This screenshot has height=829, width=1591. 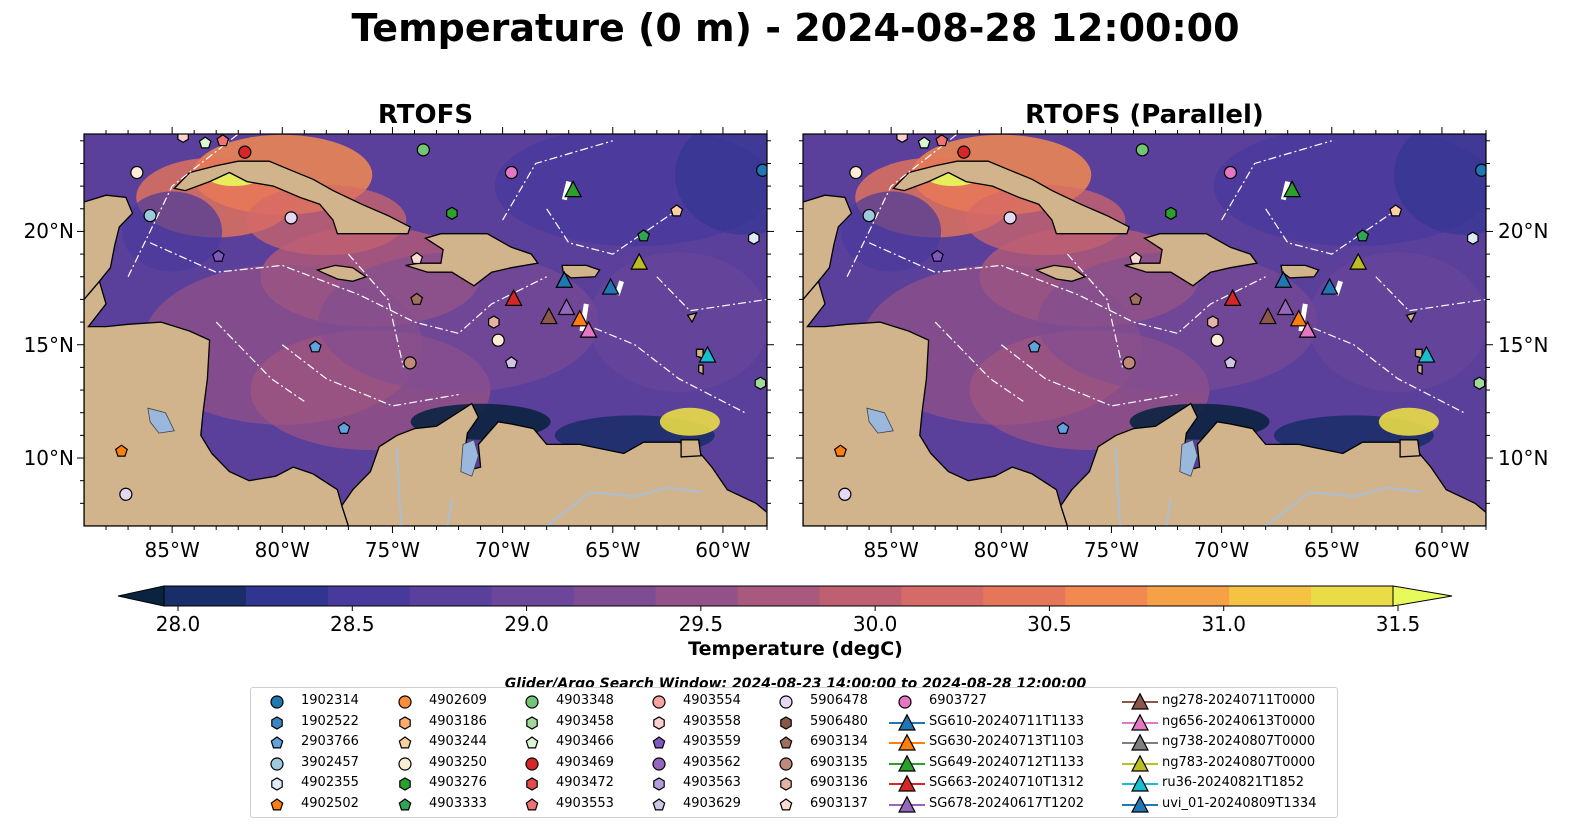 I want to click on legend-label: 4903469, so click(x=585, y=762).